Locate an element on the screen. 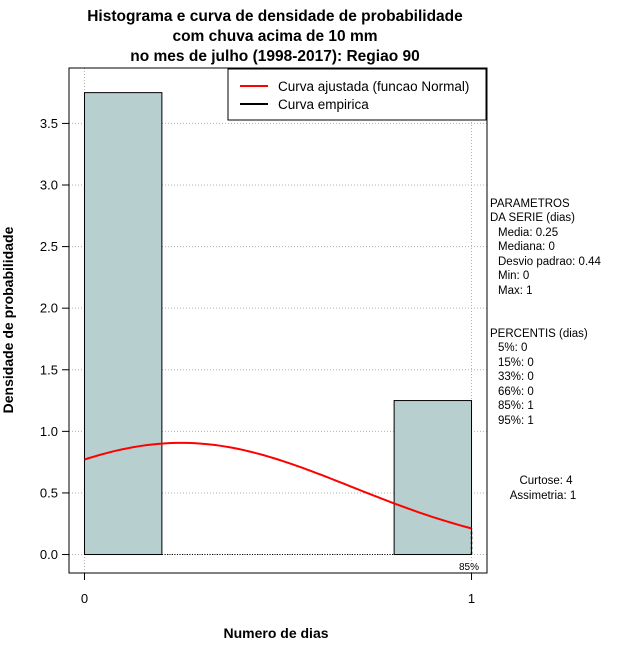 This screenshot has height=660, width=640. percentil-33: 33%: 0 is located at coordinates (516, 377).